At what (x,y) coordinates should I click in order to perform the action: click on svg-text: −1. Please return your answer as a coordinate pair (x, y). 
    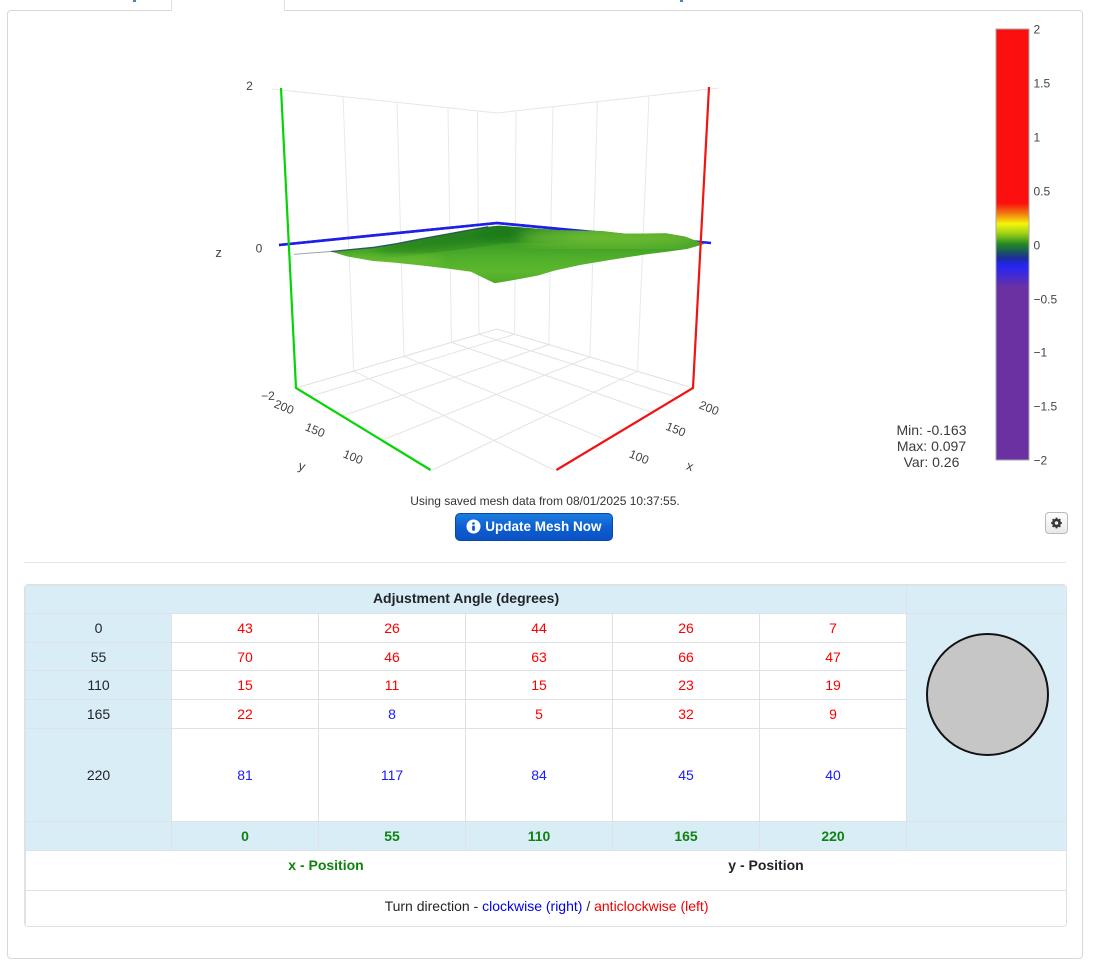
    Looking at the image, I should click on (1041, 353).